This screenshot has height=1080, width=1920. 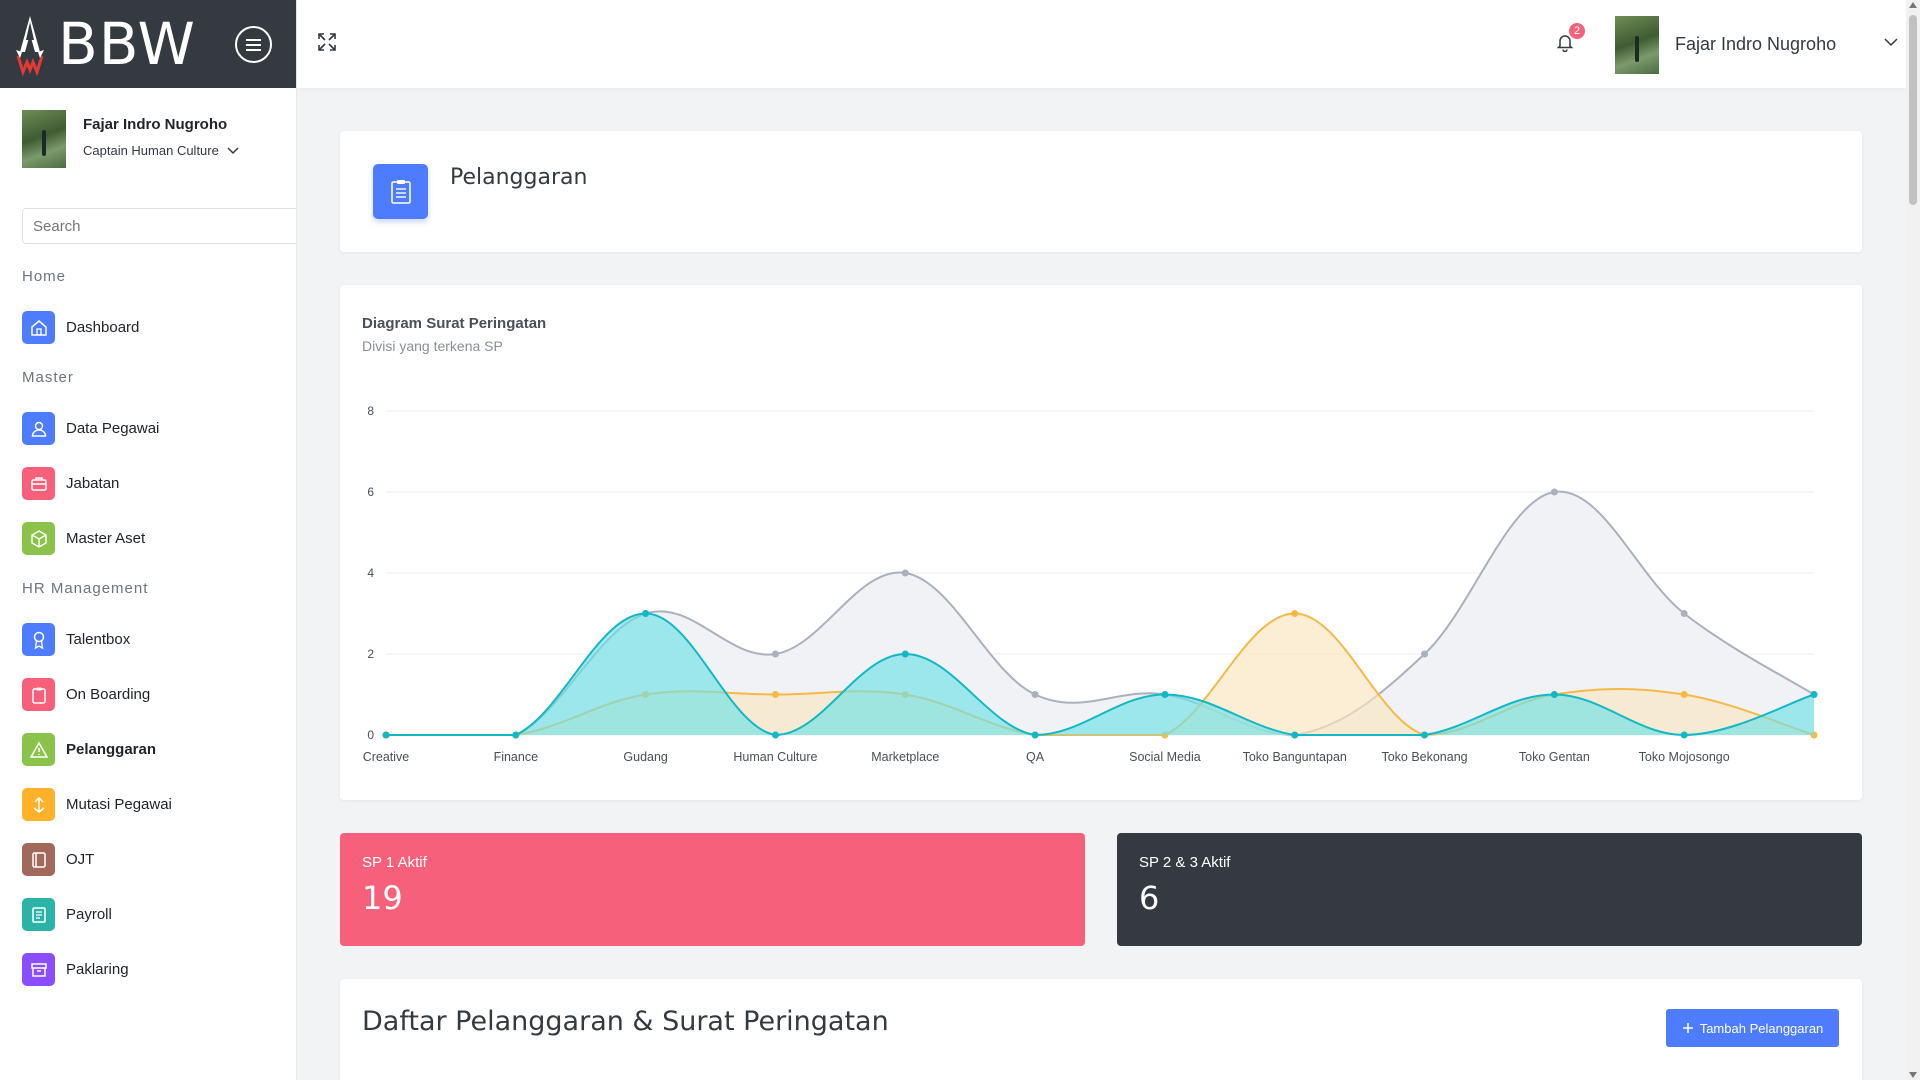 What do you see at coordinates (127, 44) in the screenshot?
I see `brand-name: BBW` at bounding box center [127, 44].